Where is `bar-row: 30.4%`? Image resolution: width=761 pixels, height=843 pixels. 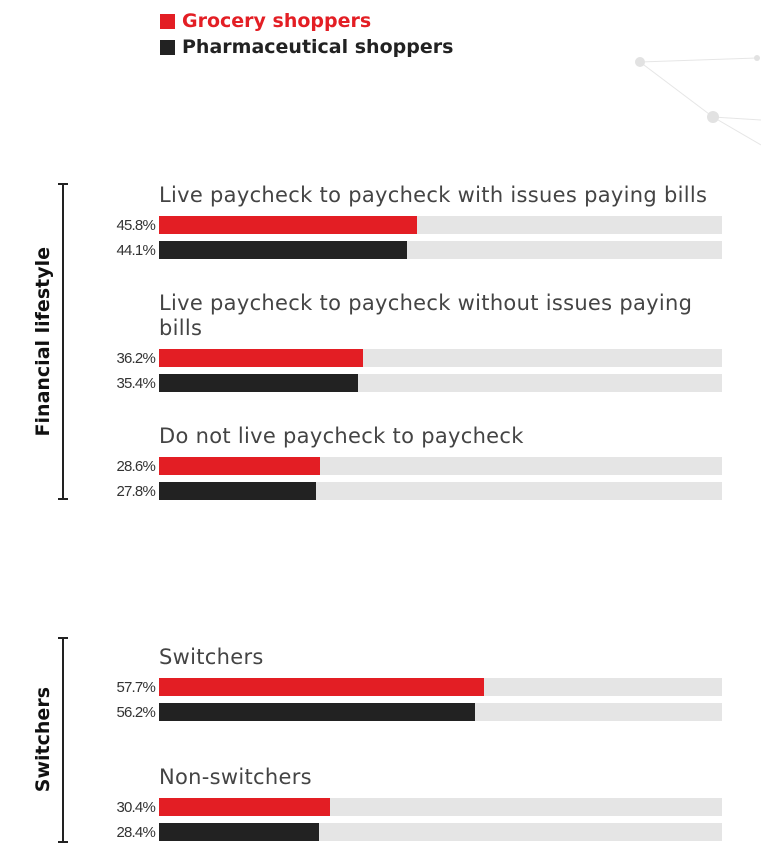 bar-row: 30.4% is located at coordinates (411, 807).